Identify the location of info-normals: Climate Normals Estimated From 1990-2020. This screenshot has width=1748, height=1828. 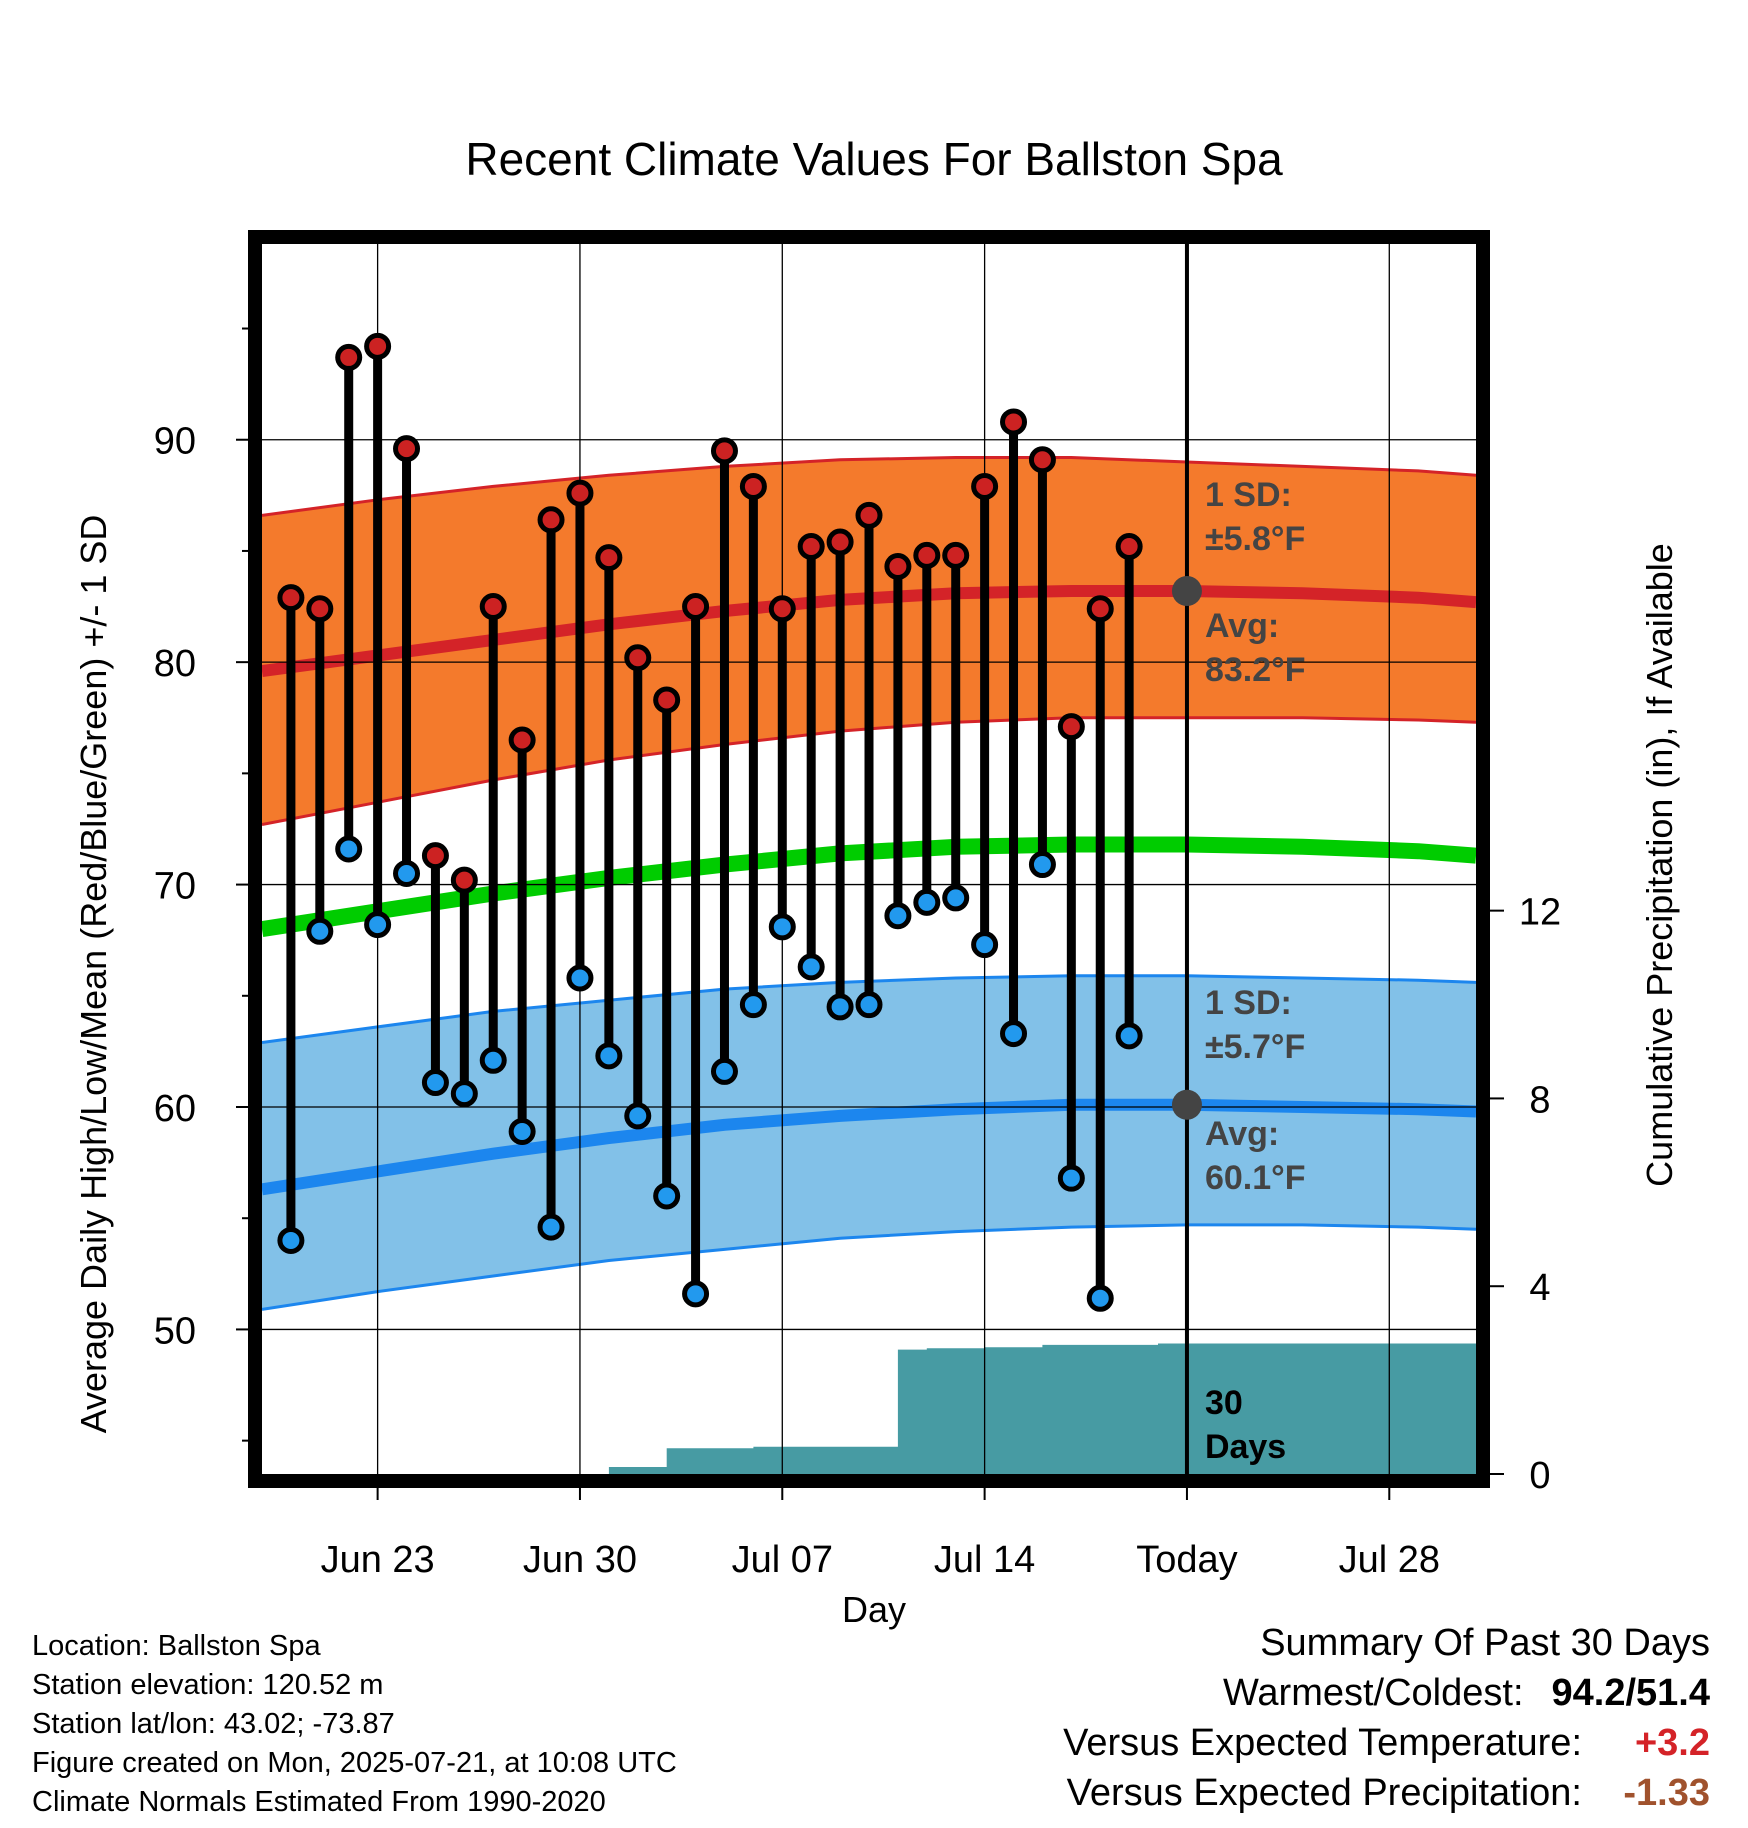
(319, 1802).